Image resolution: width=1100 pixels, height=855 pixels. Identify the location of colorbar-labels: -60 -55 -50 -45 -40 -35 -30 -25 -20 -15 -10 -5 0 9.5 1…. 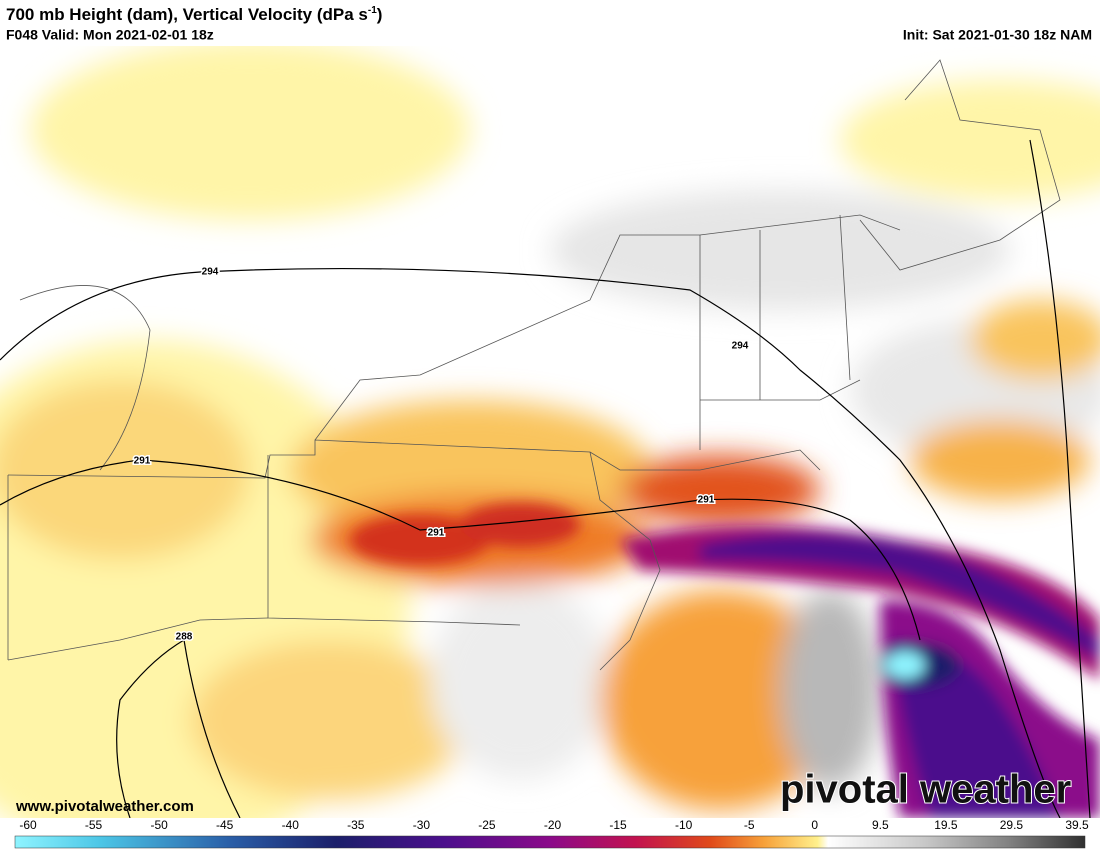
(554, 825).